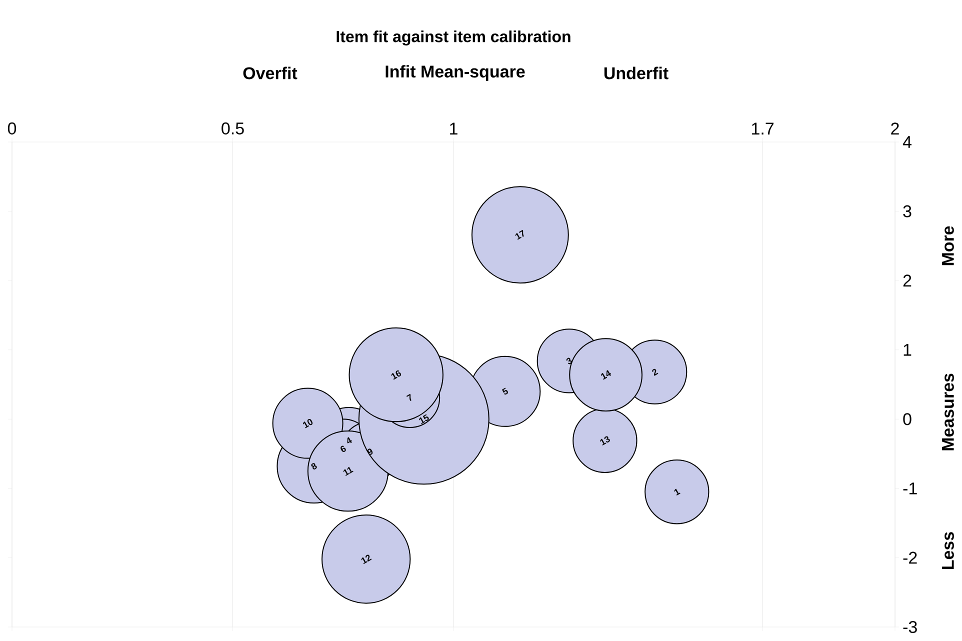 Image resolution: width=962 pixels, height=641 pixels. Describe the element at coordinates (677, 492) in the screenshot. I see `annotation: 1` at that location.